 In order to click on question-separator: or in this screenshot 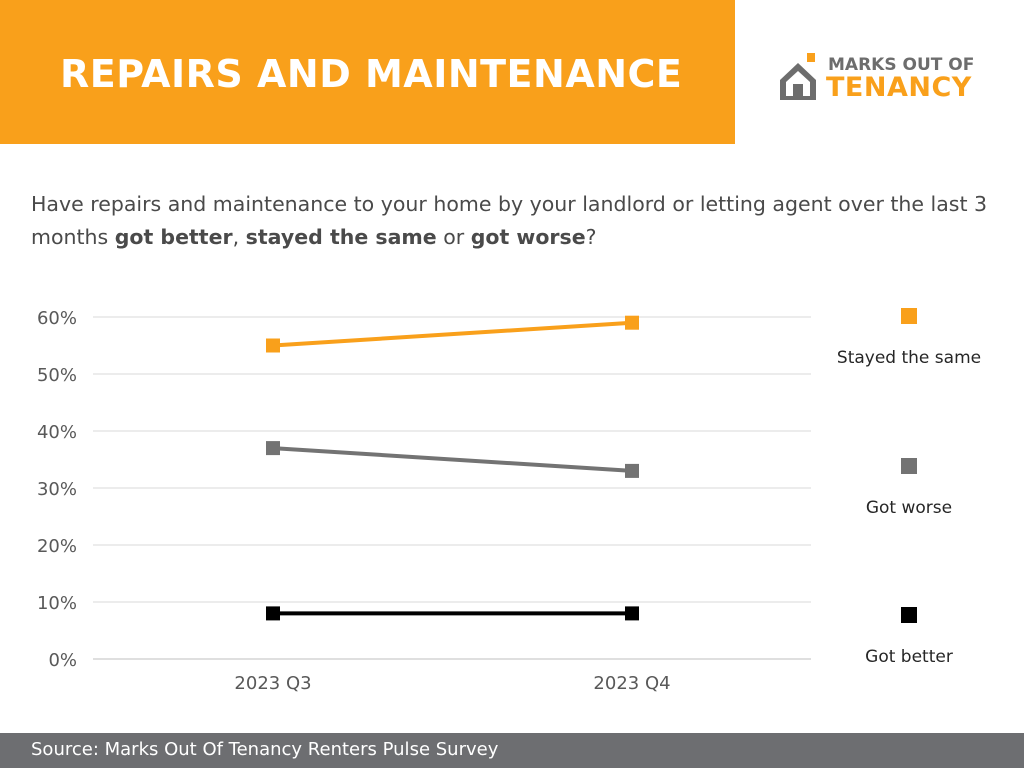, I will do `click(453, 237)`.